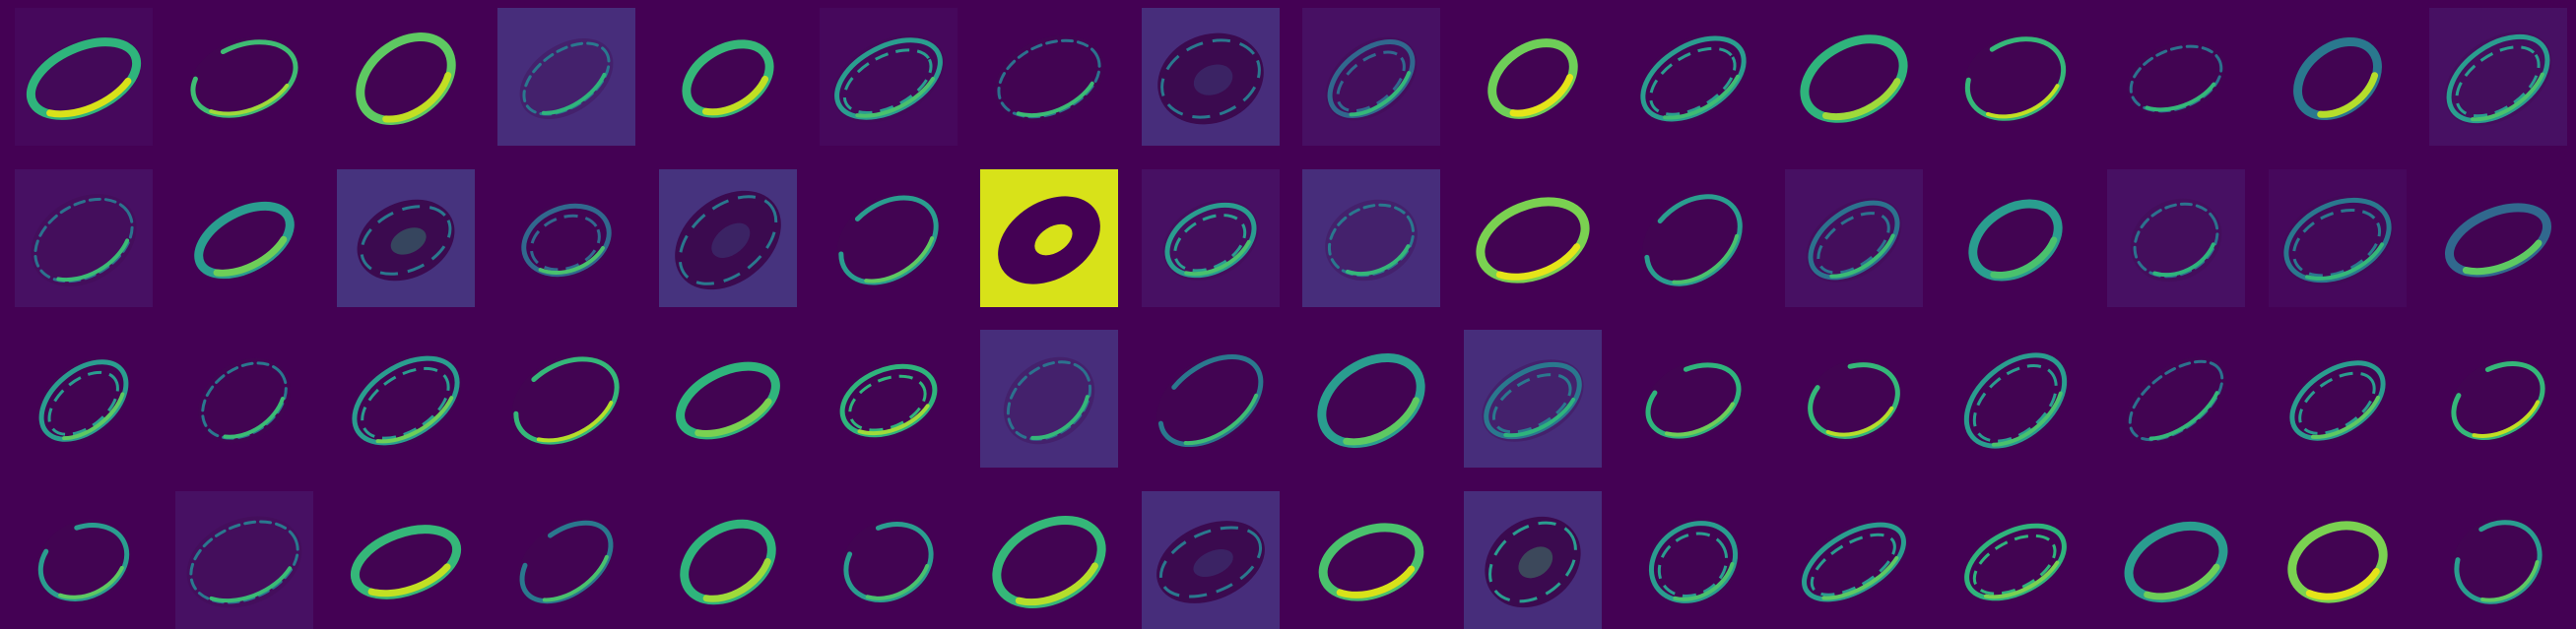  I want to click on digit-center, so click(1535, 561).